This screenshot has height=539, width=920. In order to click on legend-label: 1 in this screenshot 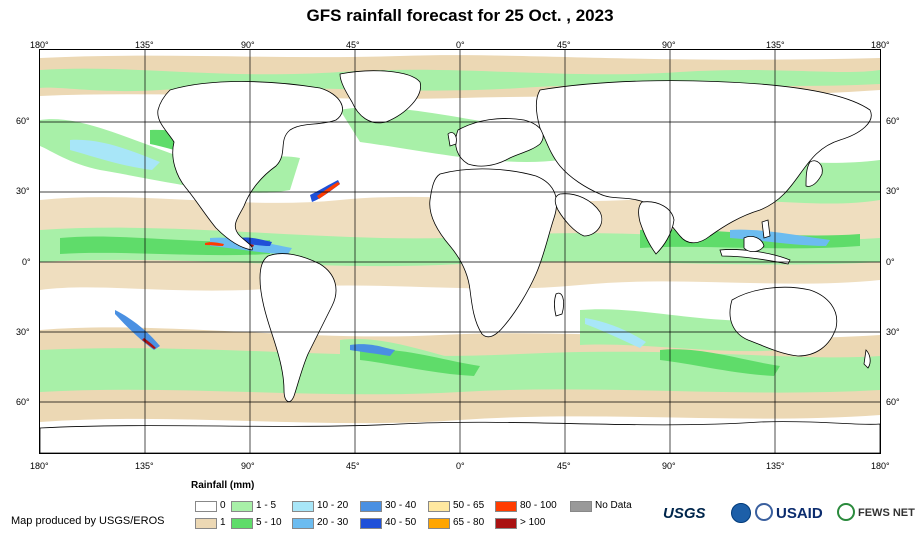, I will do `click(223, 522)`.